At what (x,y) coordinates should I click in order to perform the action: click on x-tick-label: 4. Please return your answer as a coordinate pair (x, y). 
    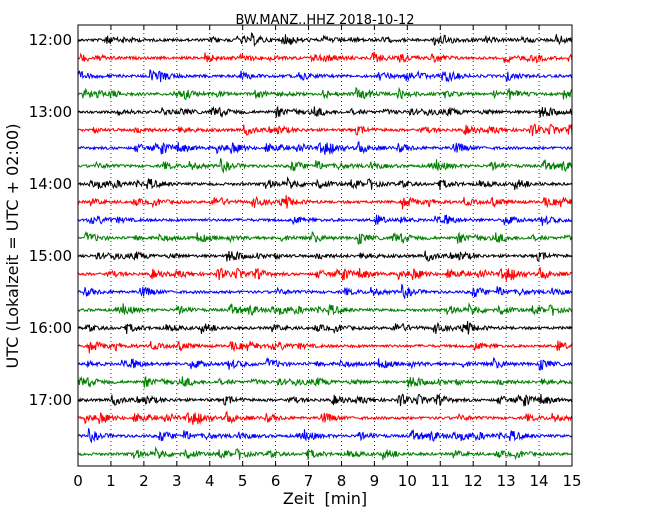
    Looking at the image, I should click on (210, 481).